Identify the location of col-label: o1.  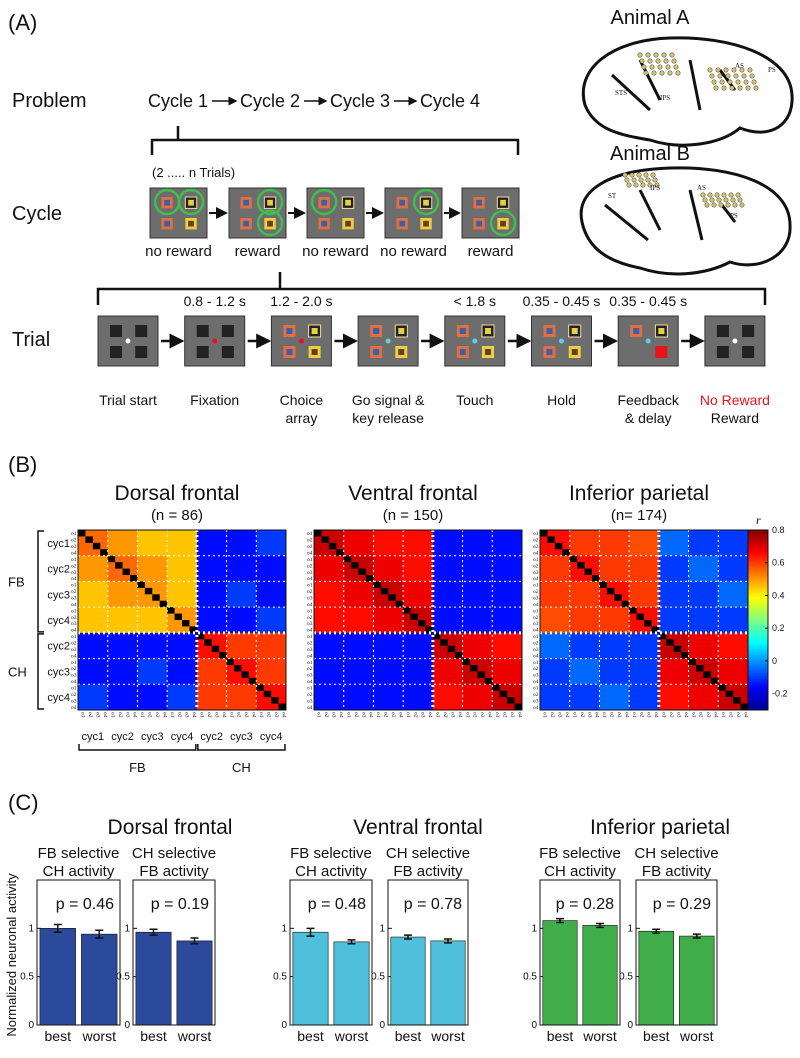
(83, 715).